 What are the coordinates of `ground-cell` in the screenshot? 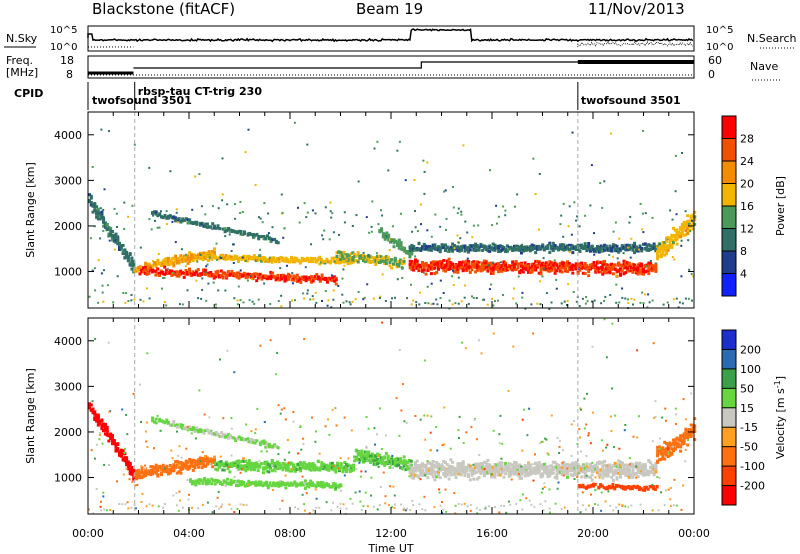 It's located at (679, 302).